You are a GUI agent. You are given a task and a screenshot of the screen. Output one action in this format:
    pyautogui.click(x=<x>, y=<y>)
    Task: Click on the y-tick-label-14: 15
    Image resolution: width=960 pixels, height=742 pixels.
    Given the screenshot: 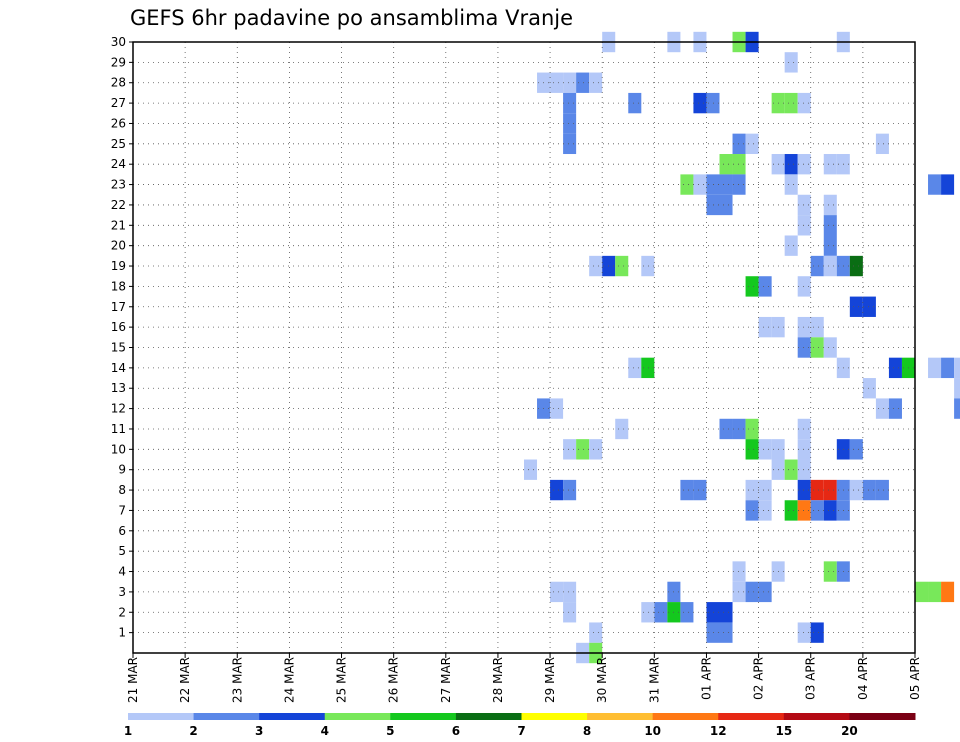 What is the action you would take?
    pyautogui.click(x=118, y=348)
    